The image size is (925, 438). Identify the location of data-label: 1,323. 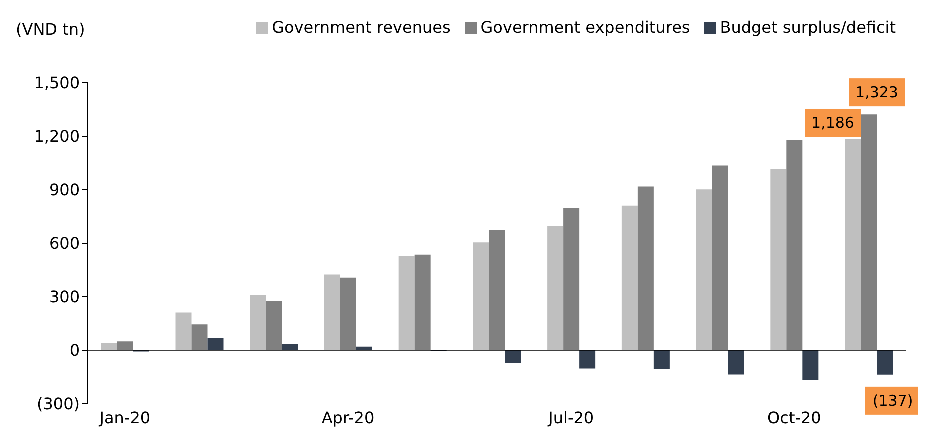
(877, 93).